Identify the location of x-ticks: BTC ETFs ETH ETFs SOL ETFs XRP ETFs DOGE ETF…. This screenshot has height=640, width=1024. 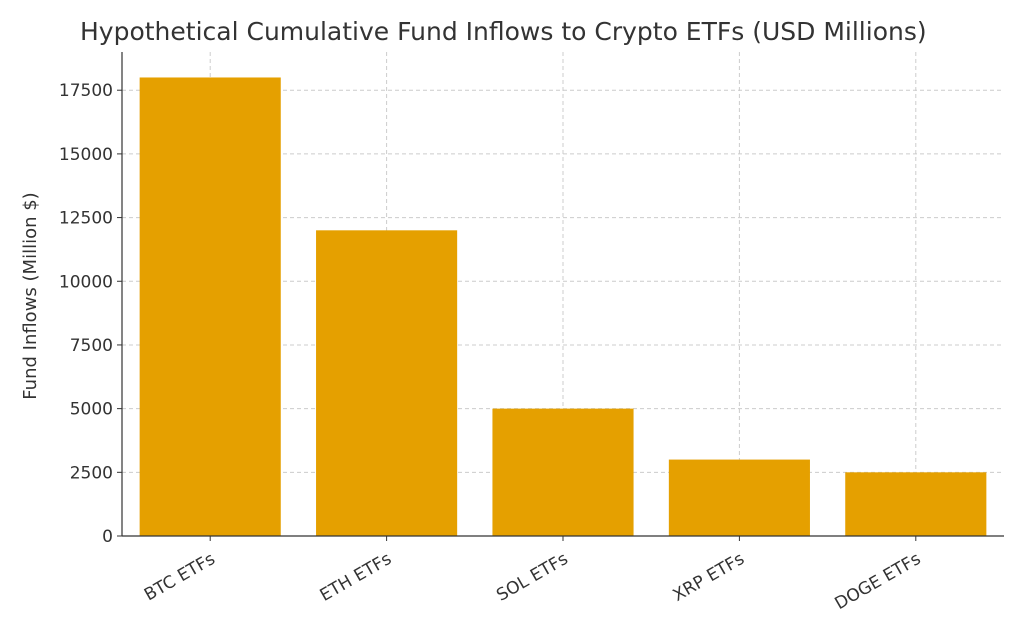
(532, 575).